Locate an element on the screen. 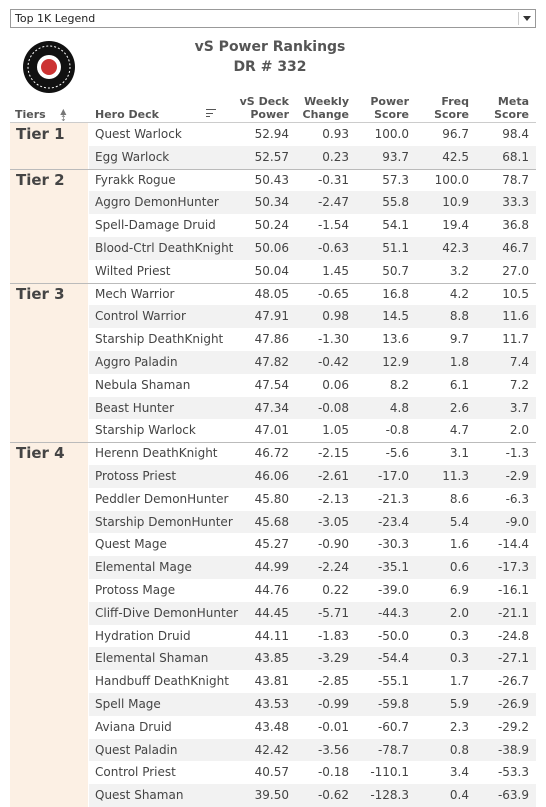 This screenshot has width=546, height=807. cell-value: -3.29 is located at coordinates (333, 658).